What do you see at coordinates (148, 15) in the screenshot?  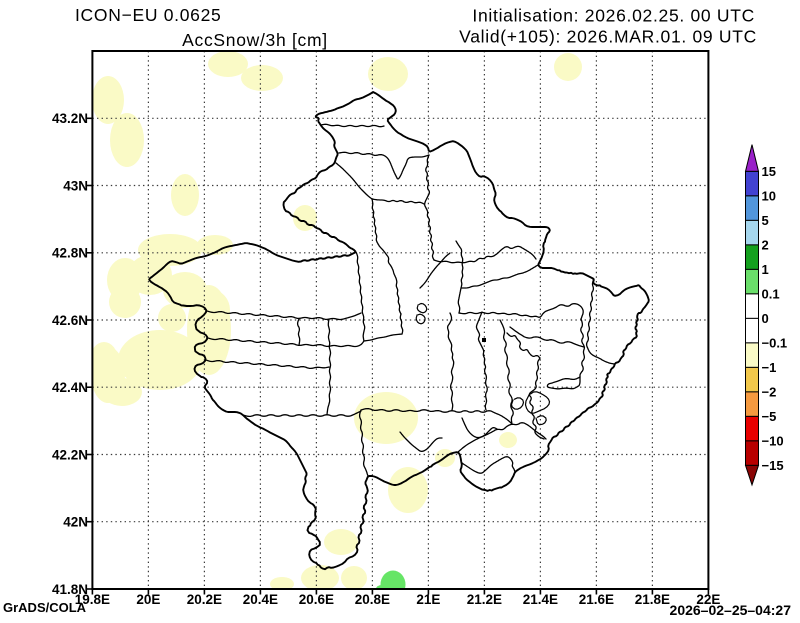 I see `svg-text: ICON−EU 0.0625` at bounding box center [148, 15].